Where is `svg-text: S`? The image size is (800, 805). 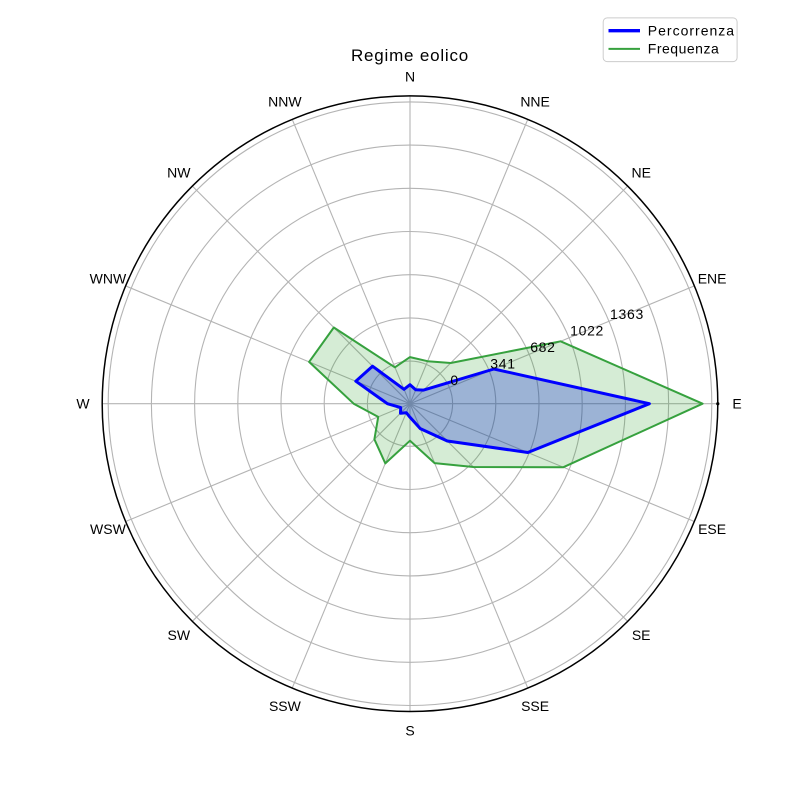
svg-text: S is located at coordinates (409, 731).